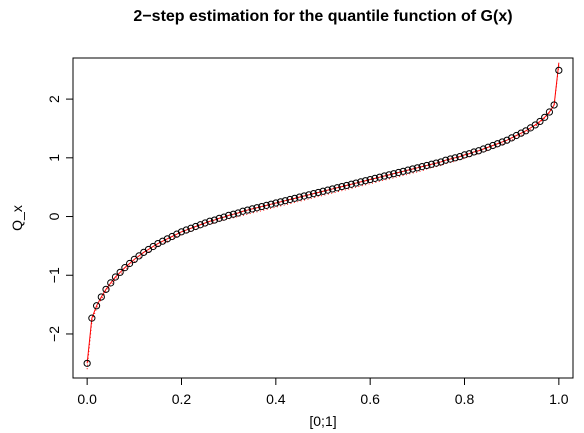 The height and width of the screenshot is (433, 584). What do you see at coordinates (54, 275) in the screenshot?
I see `y-tick-label: −1` at bounding box center [54, 275].